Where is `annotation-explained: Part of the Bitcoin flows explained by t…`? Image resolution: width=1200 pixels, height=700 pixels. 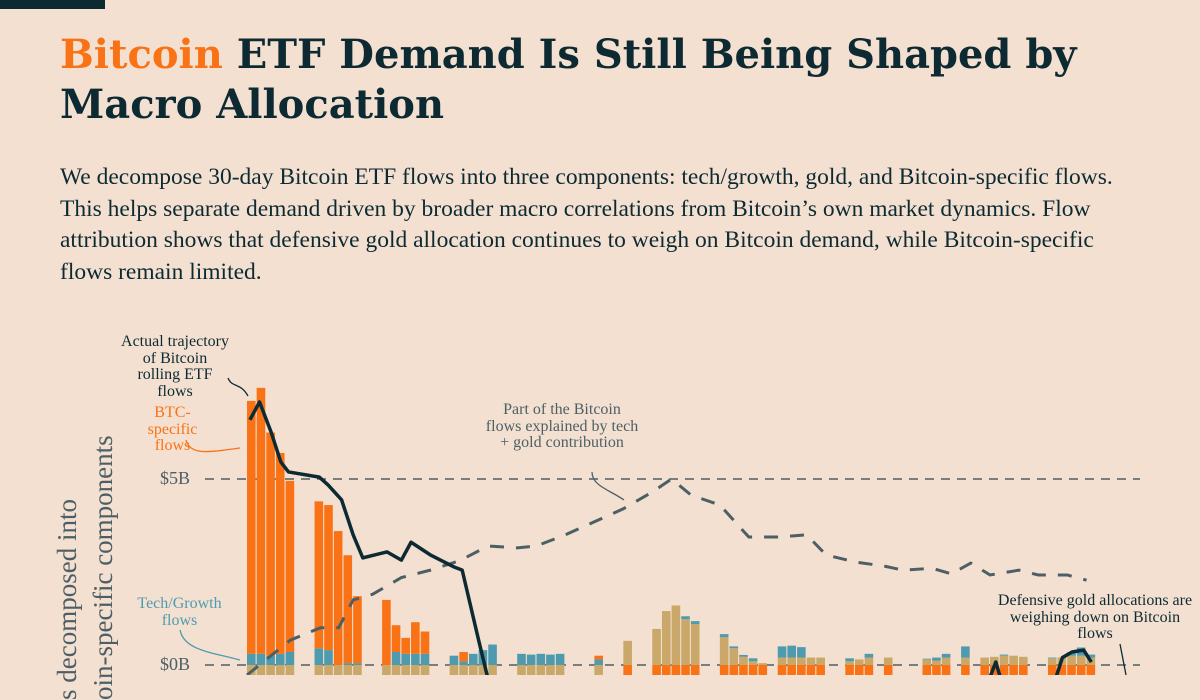 annotation-explained: Part of the Bitcoin flows explained by t… is located at coordinates (562, 426).